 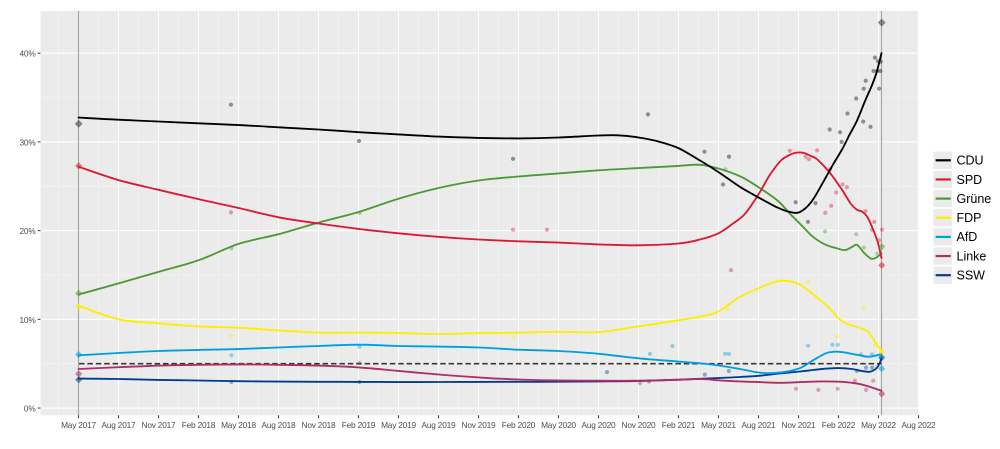 What do you see at coordinates (199, 425) in the screenshot?
I see `svg-text: Feb 2018` at bounding box center [199, 425].